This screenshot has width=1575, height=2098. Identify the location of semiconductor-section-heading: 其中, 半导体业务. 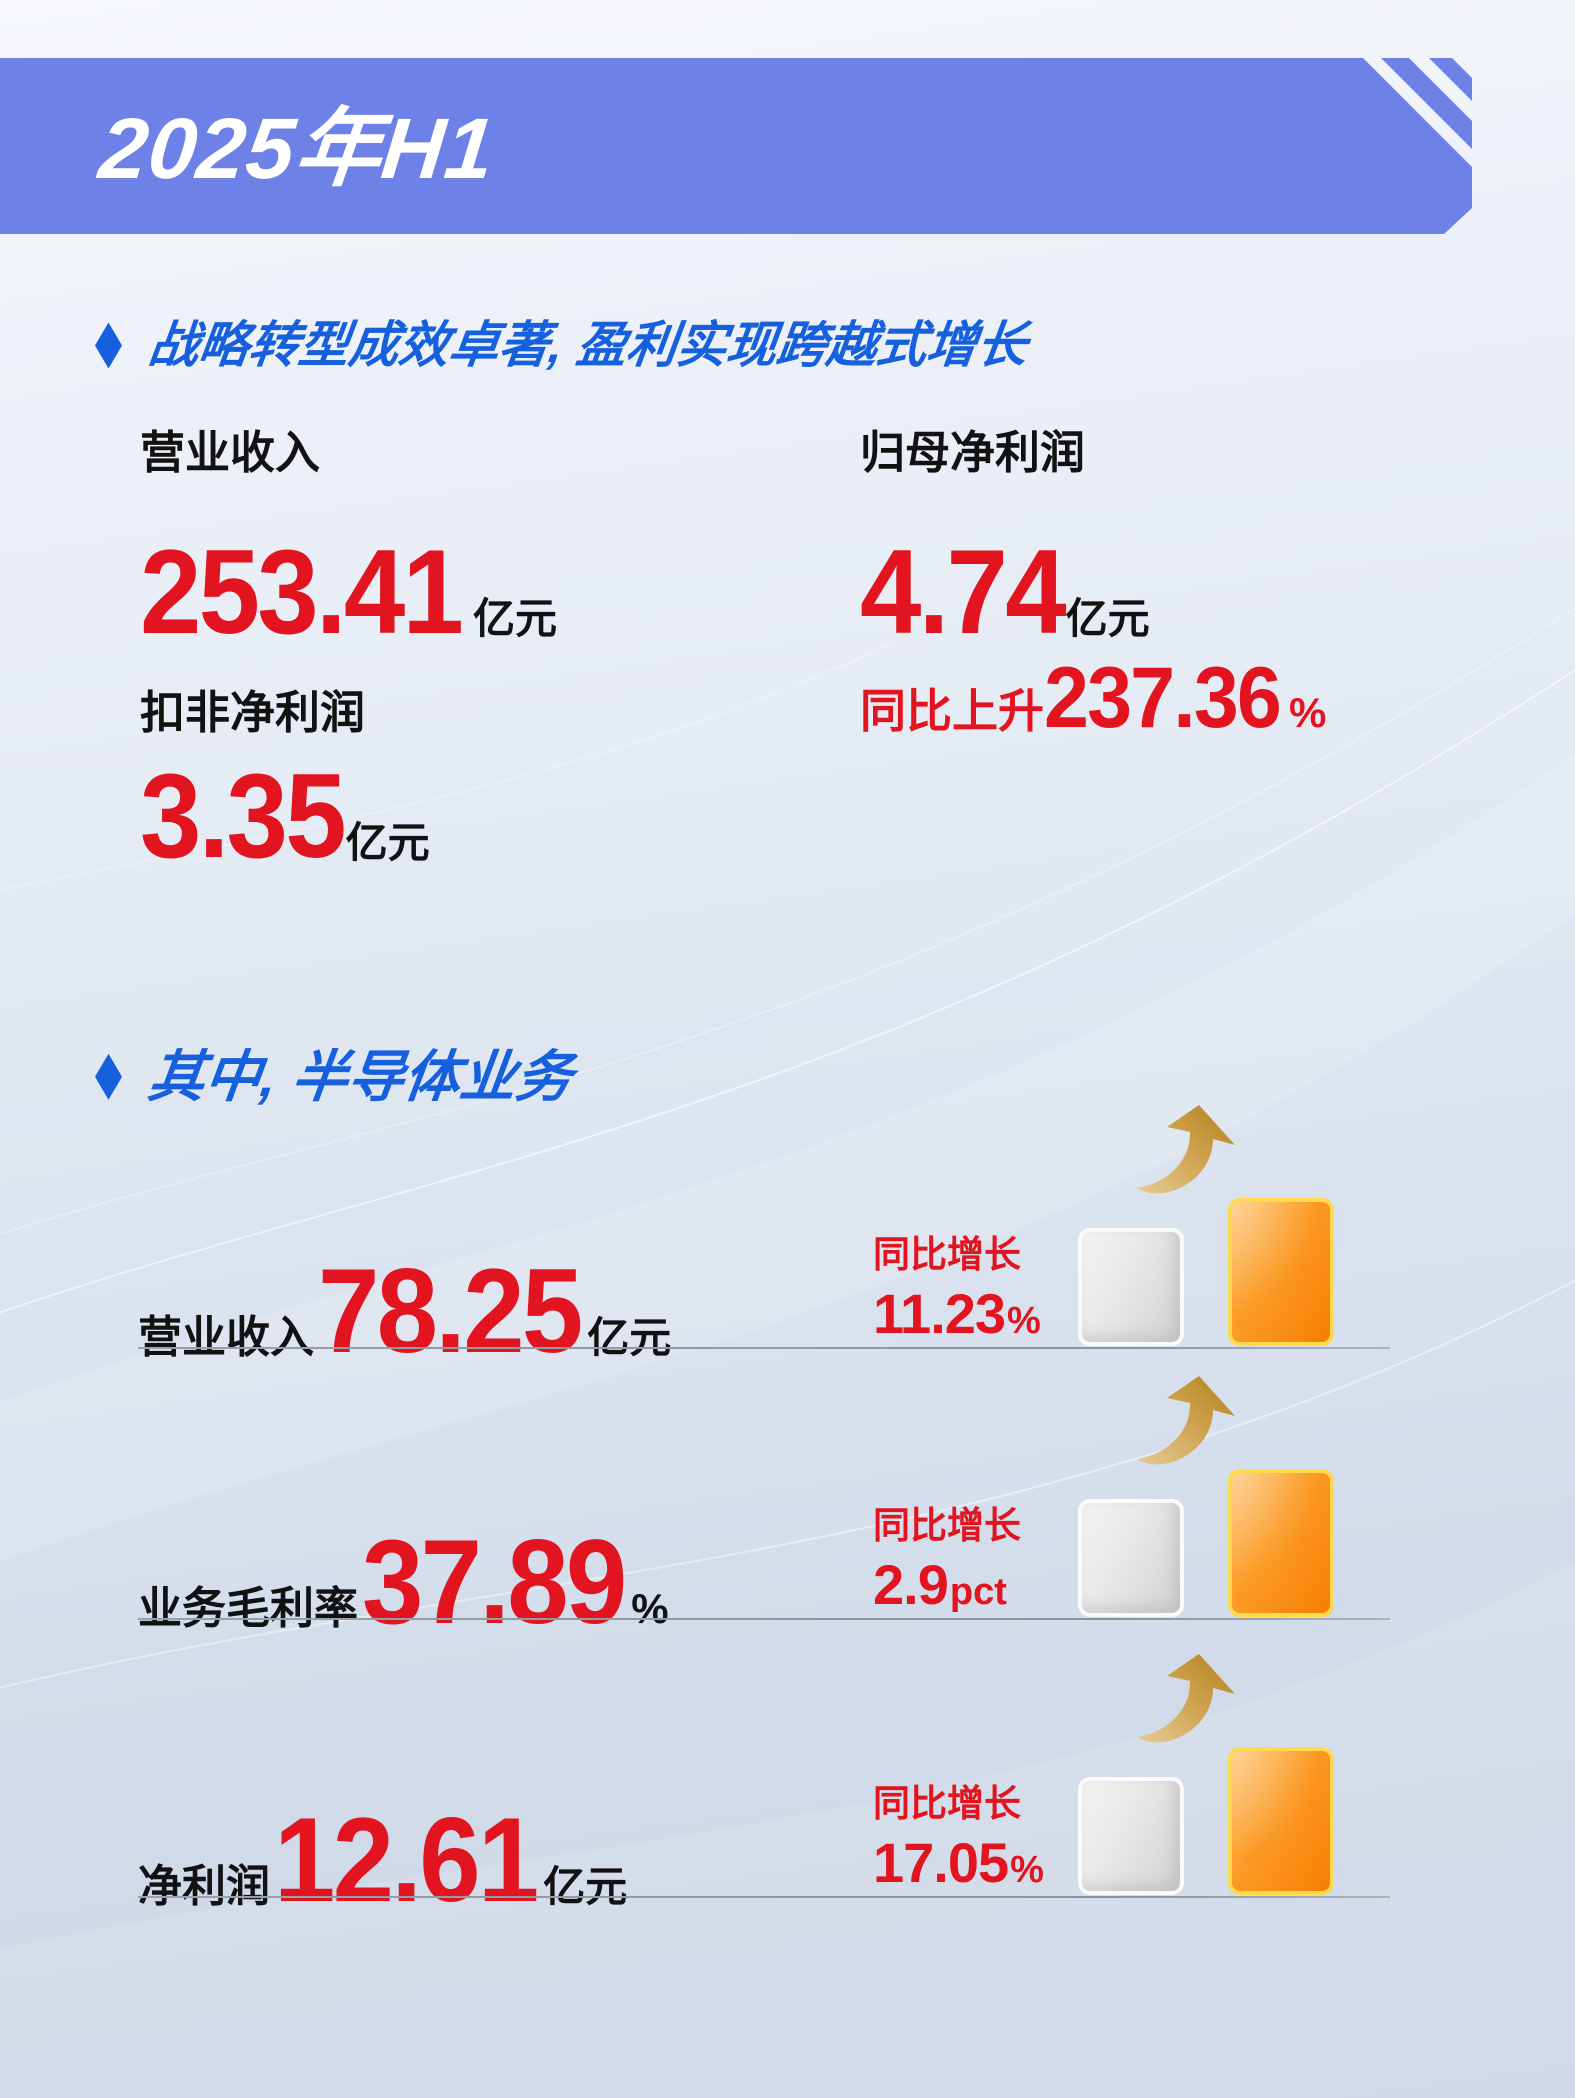
(335, 1076).